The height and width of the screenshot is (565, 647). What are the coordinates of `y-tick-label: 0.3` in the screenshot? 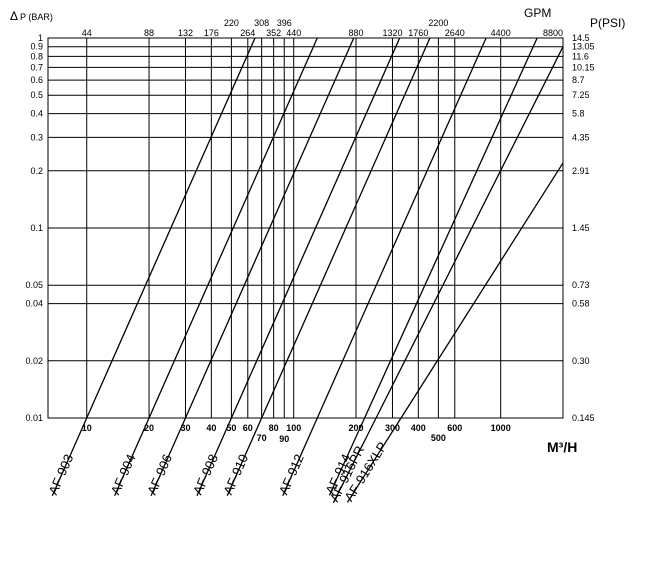 It's located at (36, 137).